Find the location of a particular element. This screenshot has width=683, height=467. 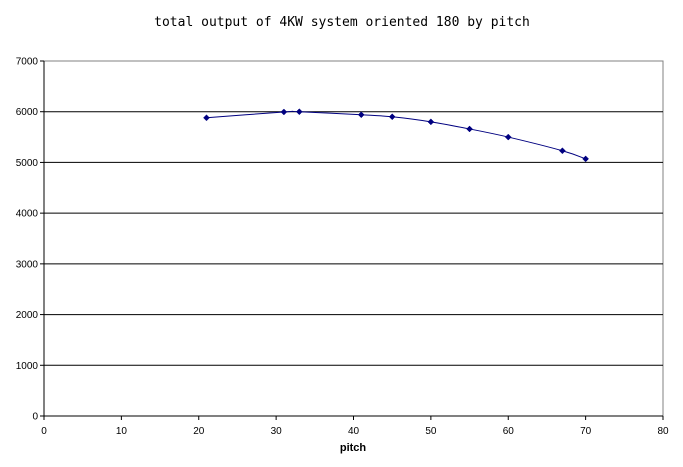

x-tick-label: 70 is located at coordinates (586, 431).